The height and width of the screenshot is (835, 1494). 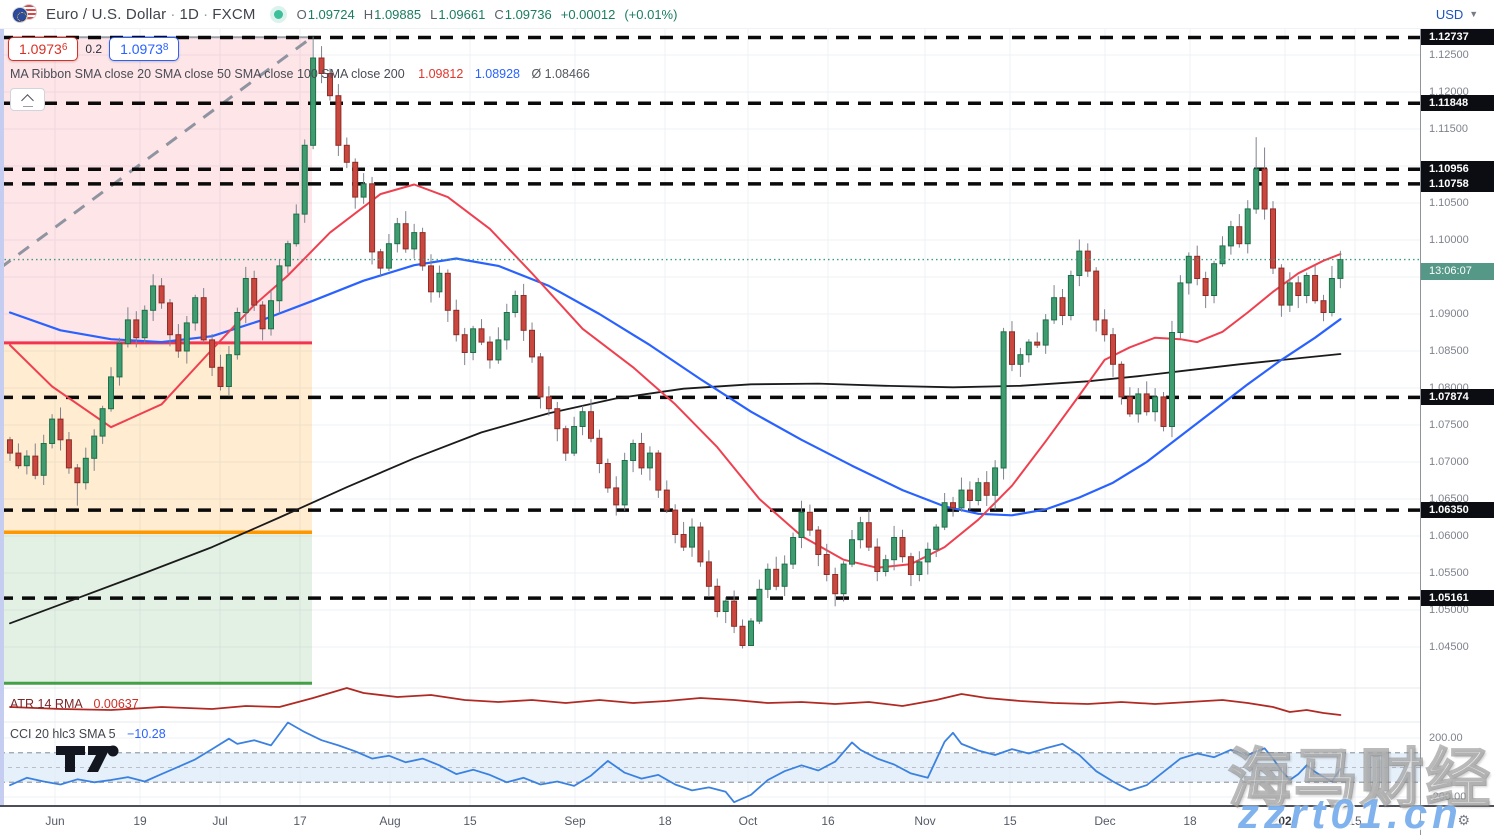 I want to click on sma20-value: 1.09812, so click(x=441, y=74).